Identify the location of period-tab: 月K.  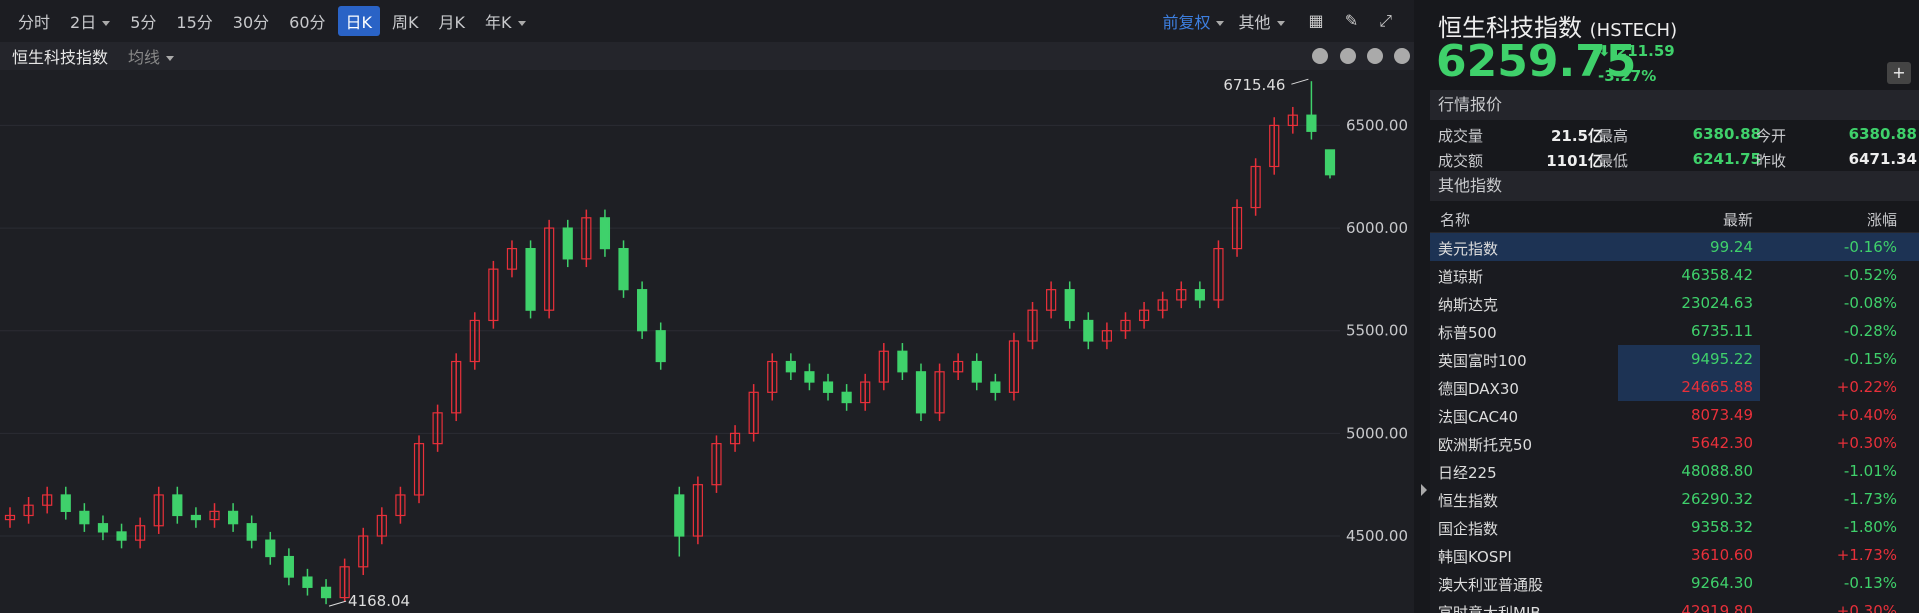
(452, 22).